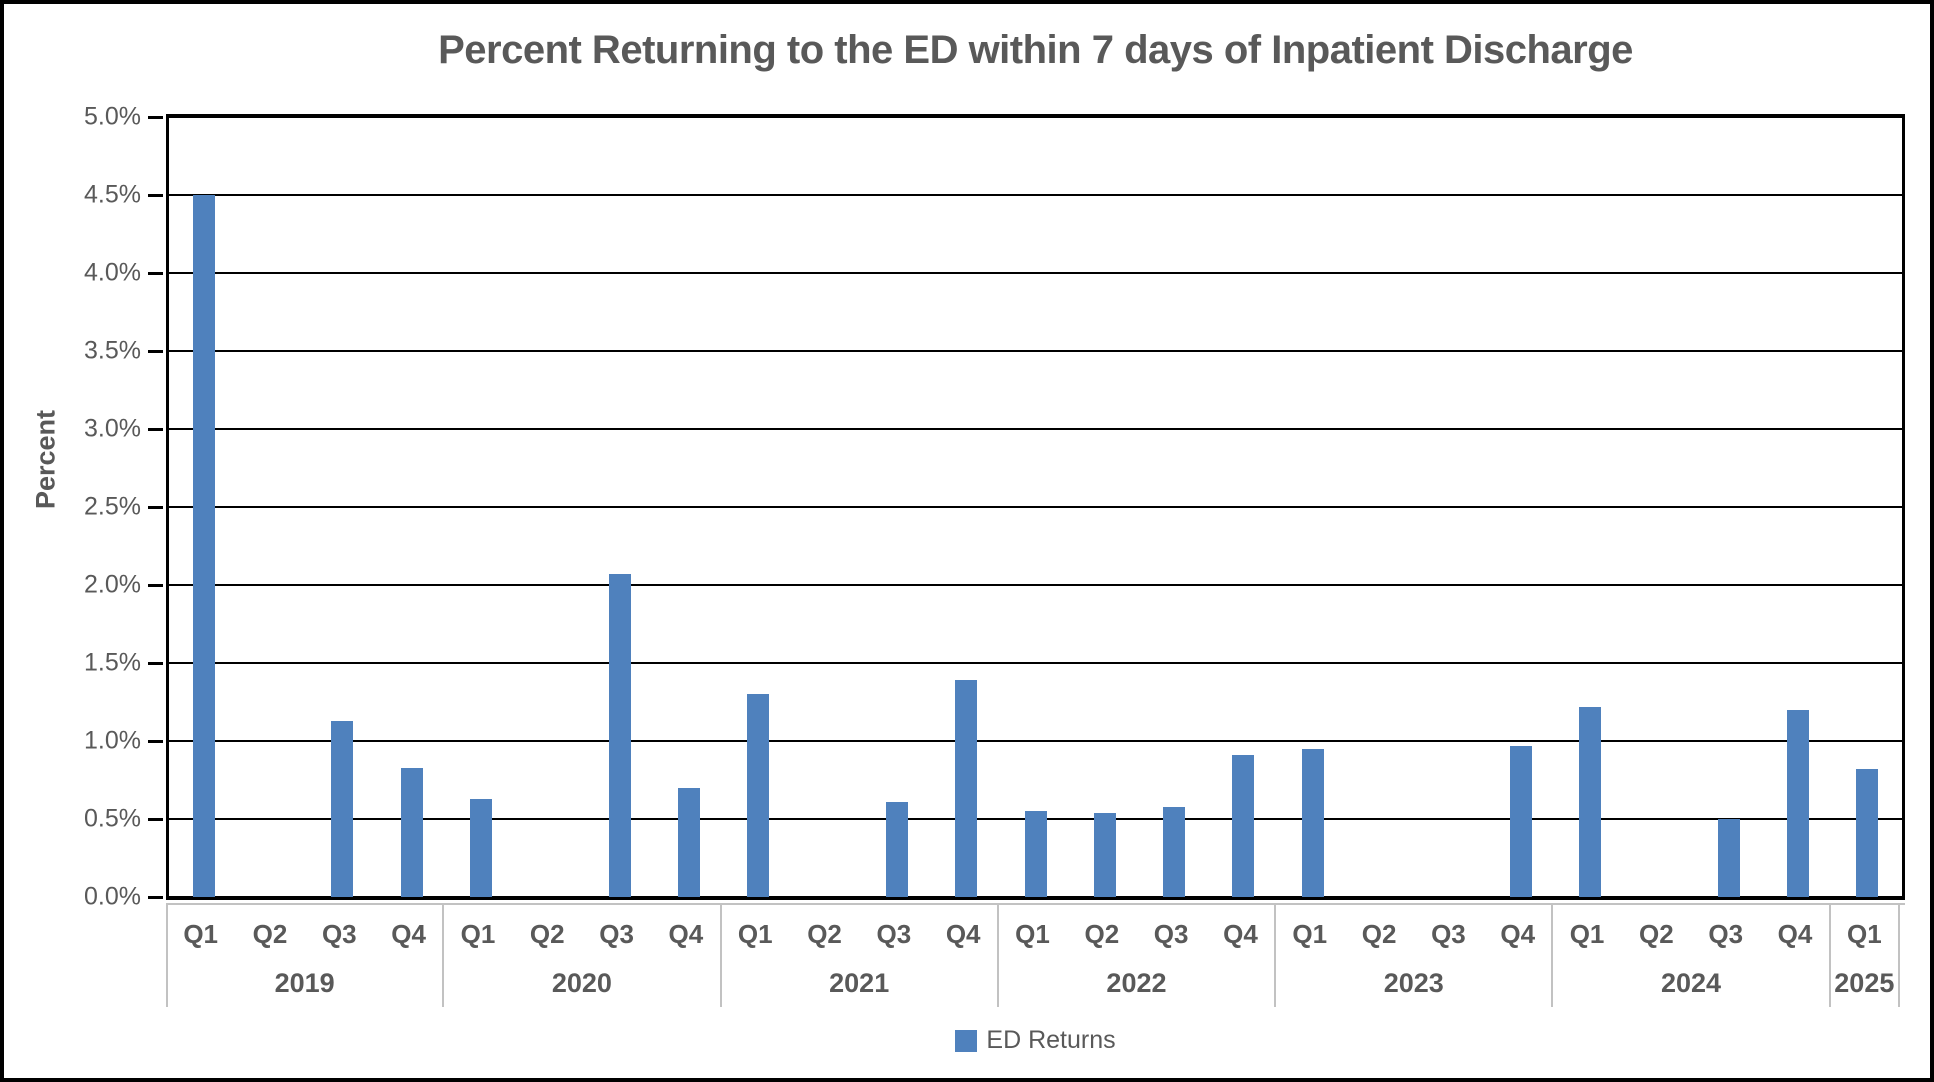 Image resolution: width=1934 pixels, height=1082 pixels. I want to click on y-axis-tick-label: 1.5%, so click(112, 662).